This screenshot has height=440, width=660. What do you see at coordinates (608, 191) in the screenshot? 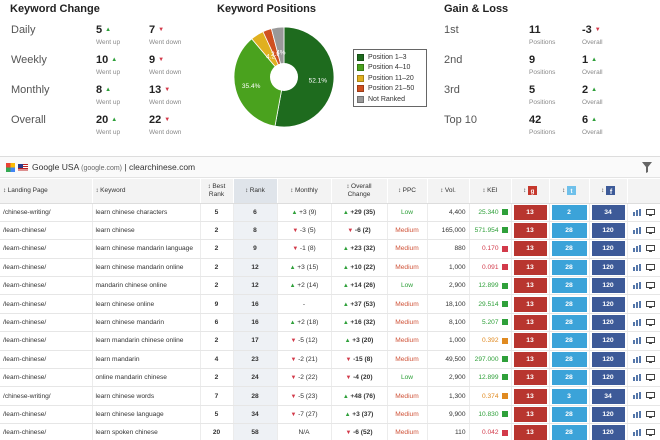
I see `header-facebook: ↕ f` at bounding box center [608, 191].